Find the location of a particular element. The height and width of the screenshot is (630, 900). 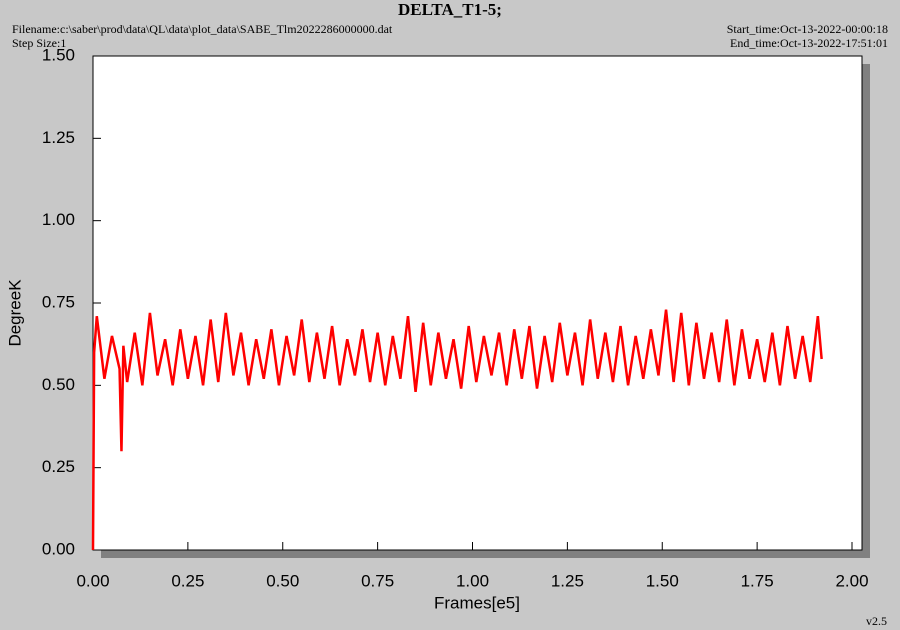

y-tick-label: 0.75 is located at coordinates (58, 301).